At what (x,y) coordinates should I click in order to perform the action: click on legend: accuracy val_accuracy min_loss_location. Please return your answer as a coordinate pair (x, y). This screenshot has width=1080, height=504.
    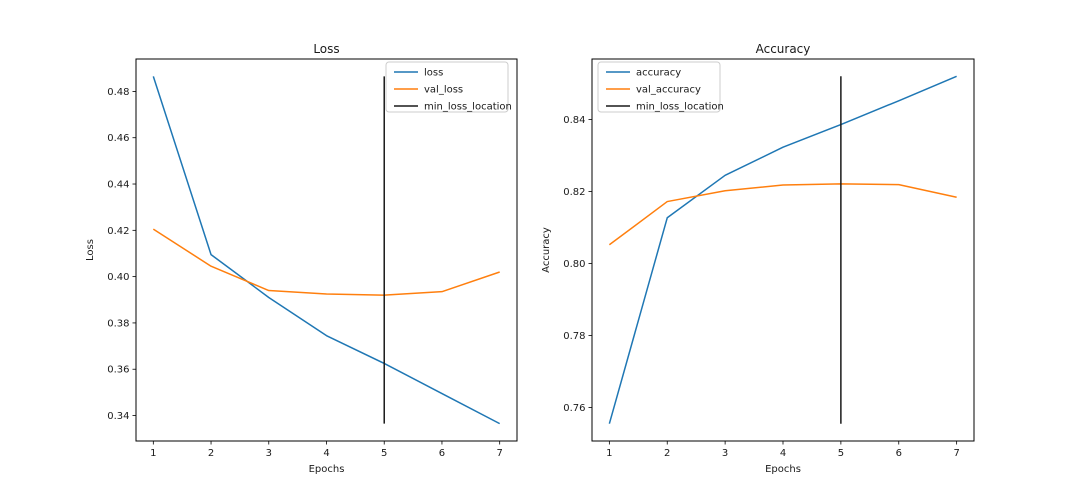
    Looking at the image, I should click on (660, 87).